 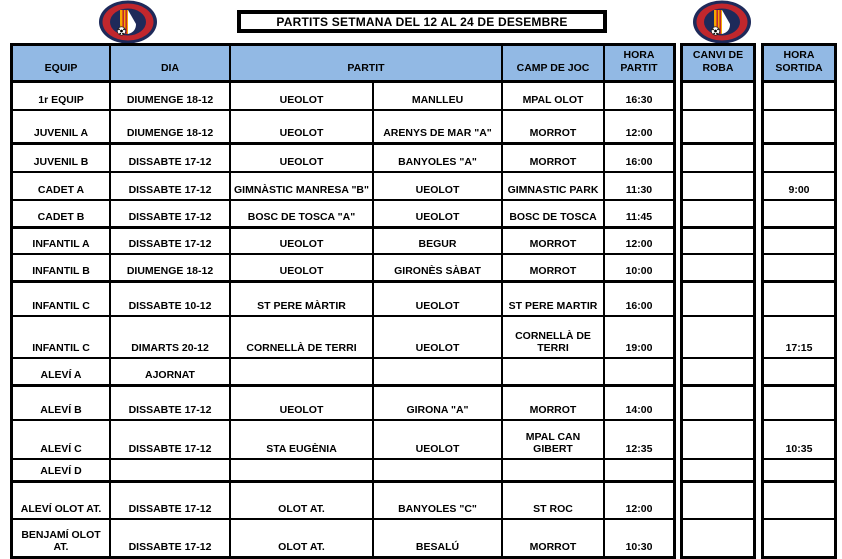 What do you see at coordinates (554, 215) in the screenshot?
I see `cell-camp: BOSC DE TOSCA` at bounding box center [554, 215].